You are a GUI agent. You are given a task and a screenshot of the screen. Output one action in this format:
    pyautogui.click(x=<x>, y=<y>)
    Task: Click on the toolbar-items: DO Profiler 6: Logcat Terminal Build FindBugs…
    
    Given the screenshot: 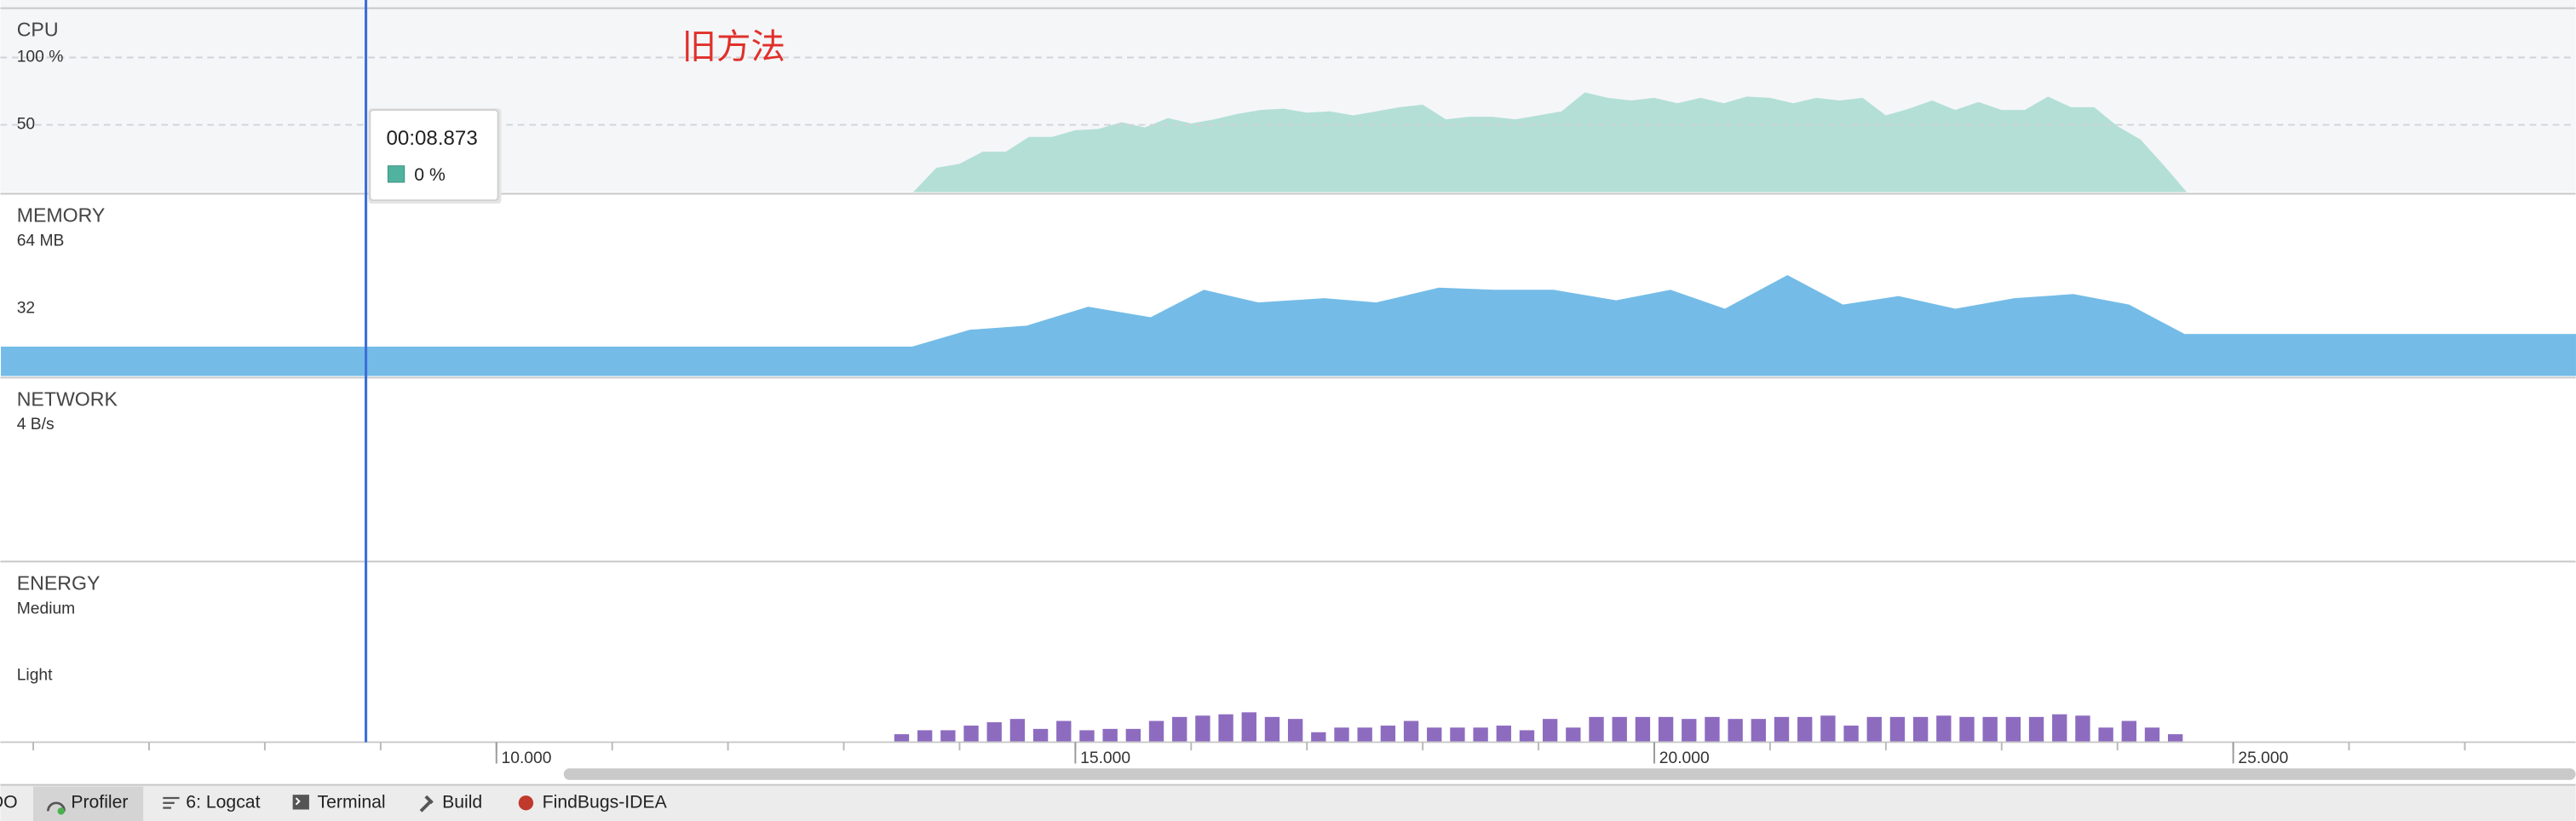 What is the action you would take?
    pyautogui.click(x=334, y=802)
    